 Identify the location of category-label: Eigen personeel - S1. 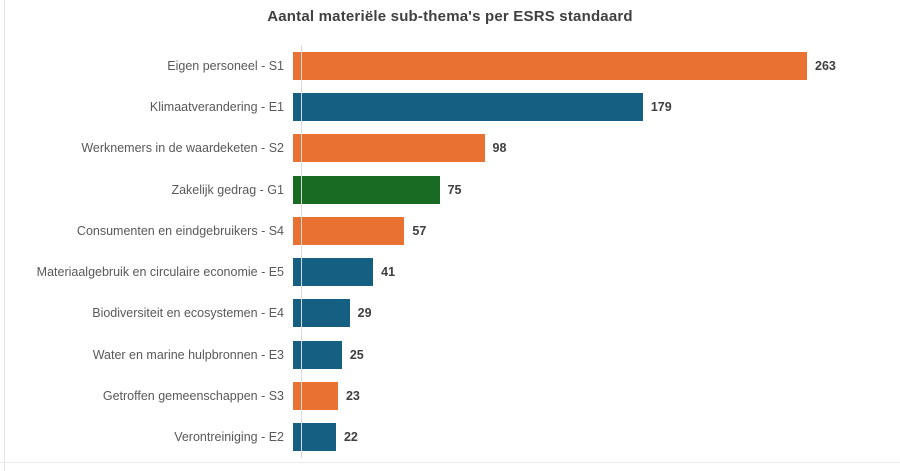
(225, 65).